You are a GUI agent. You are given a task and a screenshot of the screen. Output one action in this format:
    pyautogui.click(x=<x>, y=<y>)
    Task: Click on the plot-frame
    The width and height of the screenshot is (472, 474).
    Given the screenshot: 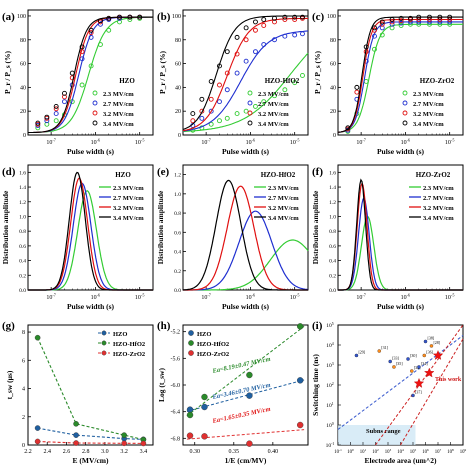 What is the action you would take?
    pyautogui.click(x=90, y=385)
    